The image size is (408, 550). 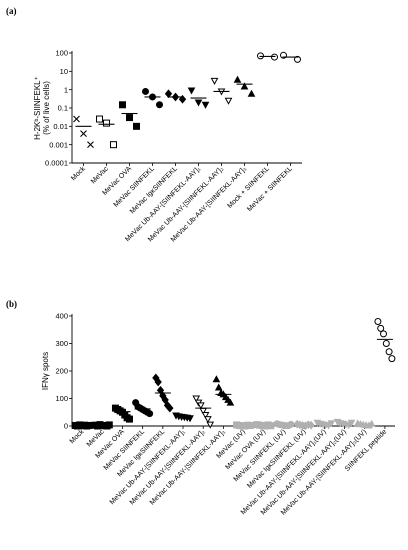 I want to click on y-tick-label: 0.1, so click(x=63, y=108).